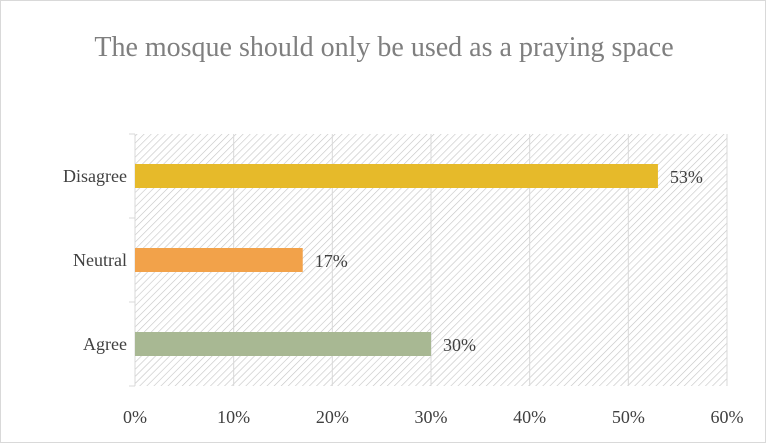 Image resolution: width=766 pixels, height=444 pixels. I want to click on category-label: Agree, so click(105, 344).